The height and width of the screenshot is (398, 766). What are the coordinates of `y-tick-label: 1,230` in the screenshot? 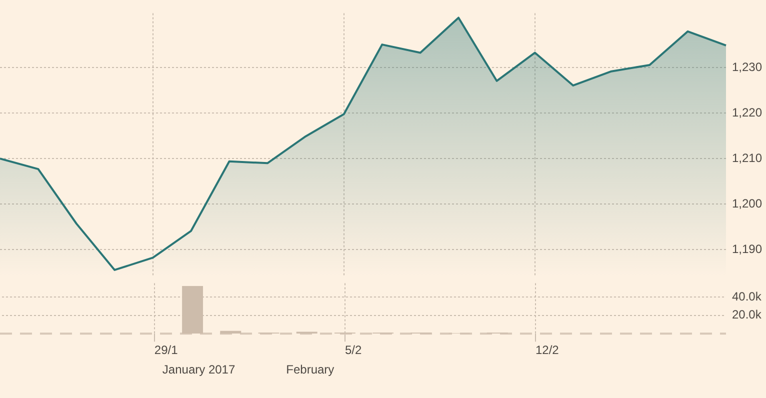 It's located at (747, 67).